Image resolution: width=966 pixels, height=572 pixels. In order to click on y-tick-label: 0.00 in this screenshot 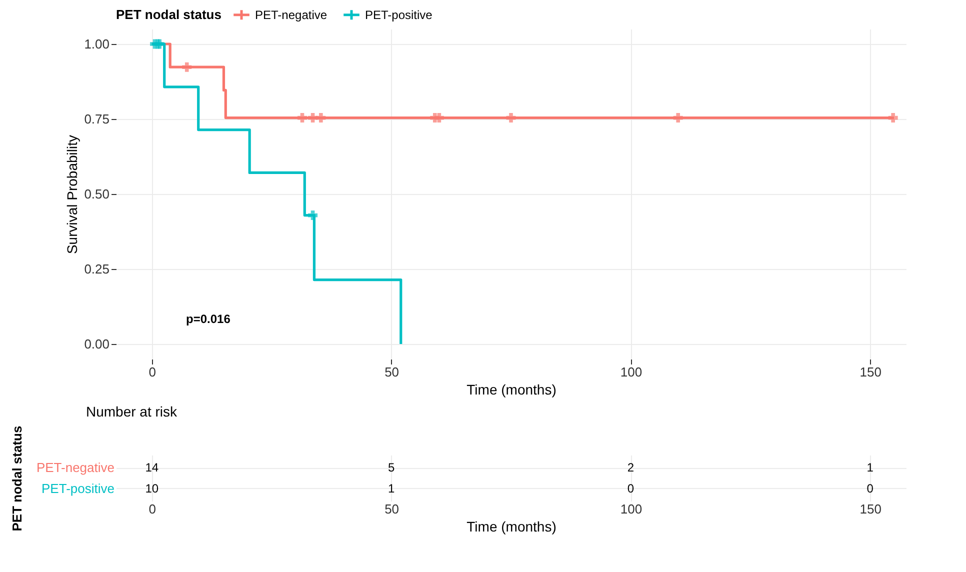, I will do `click(97, 344)`.